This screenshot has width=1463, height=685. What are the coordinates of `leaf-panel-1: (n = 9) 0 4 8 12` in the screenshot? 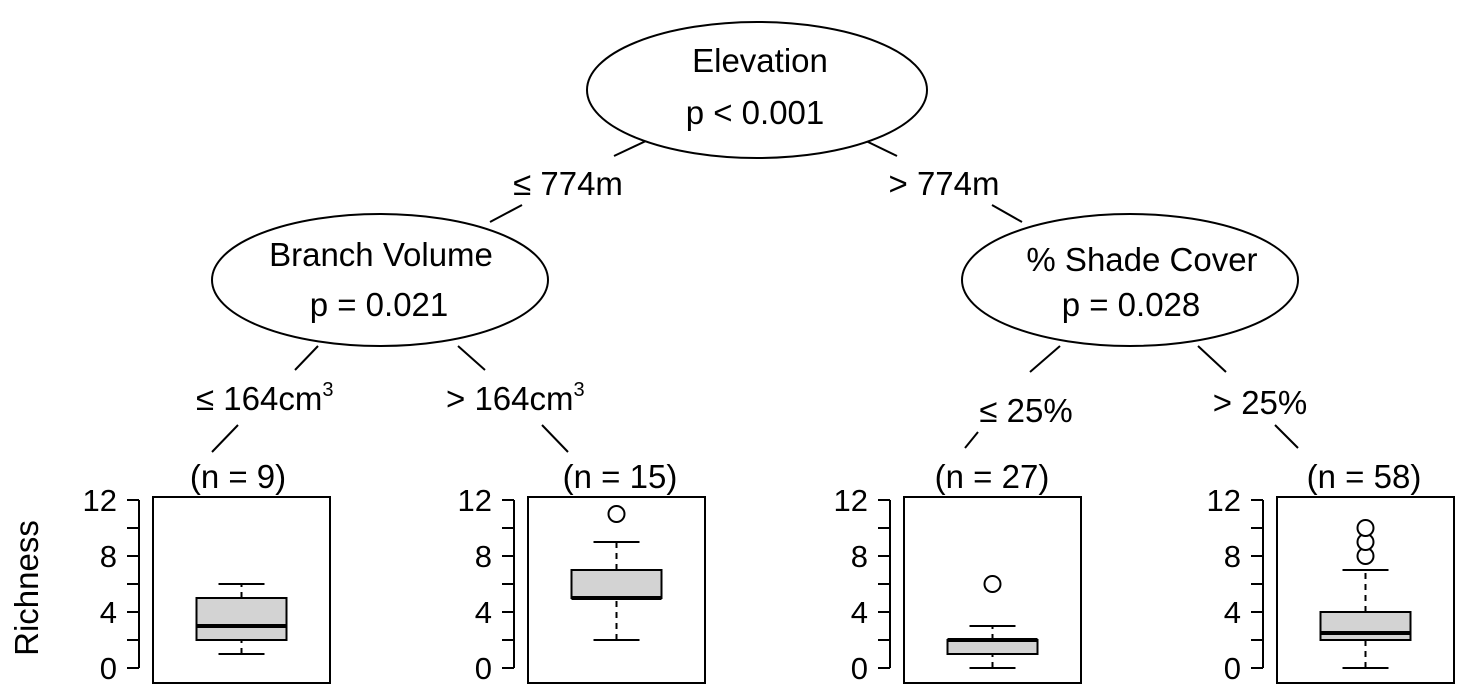 It's located at (207, 571).